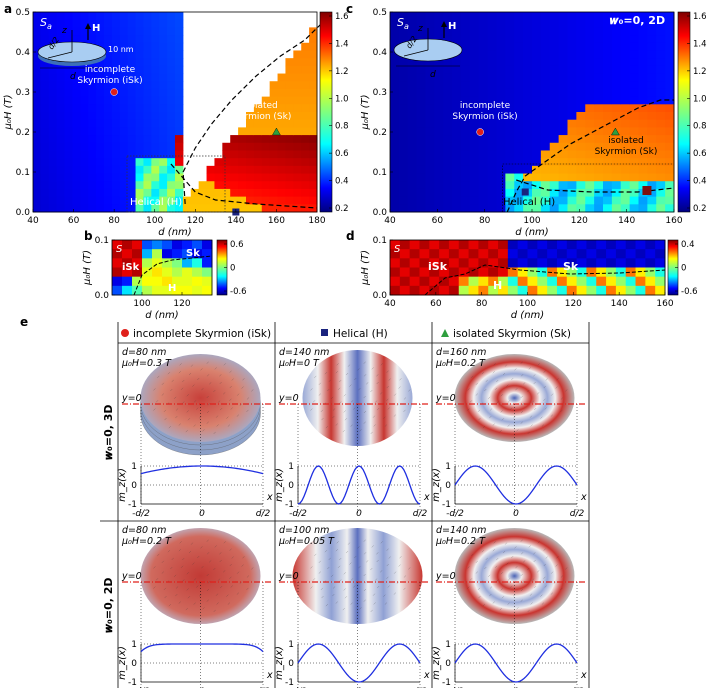 This screenshot has width=707, height=688. Describe the element at coordinates (403, 23) in the screenshot. I see `panel-c-tag: Sa` at that location.